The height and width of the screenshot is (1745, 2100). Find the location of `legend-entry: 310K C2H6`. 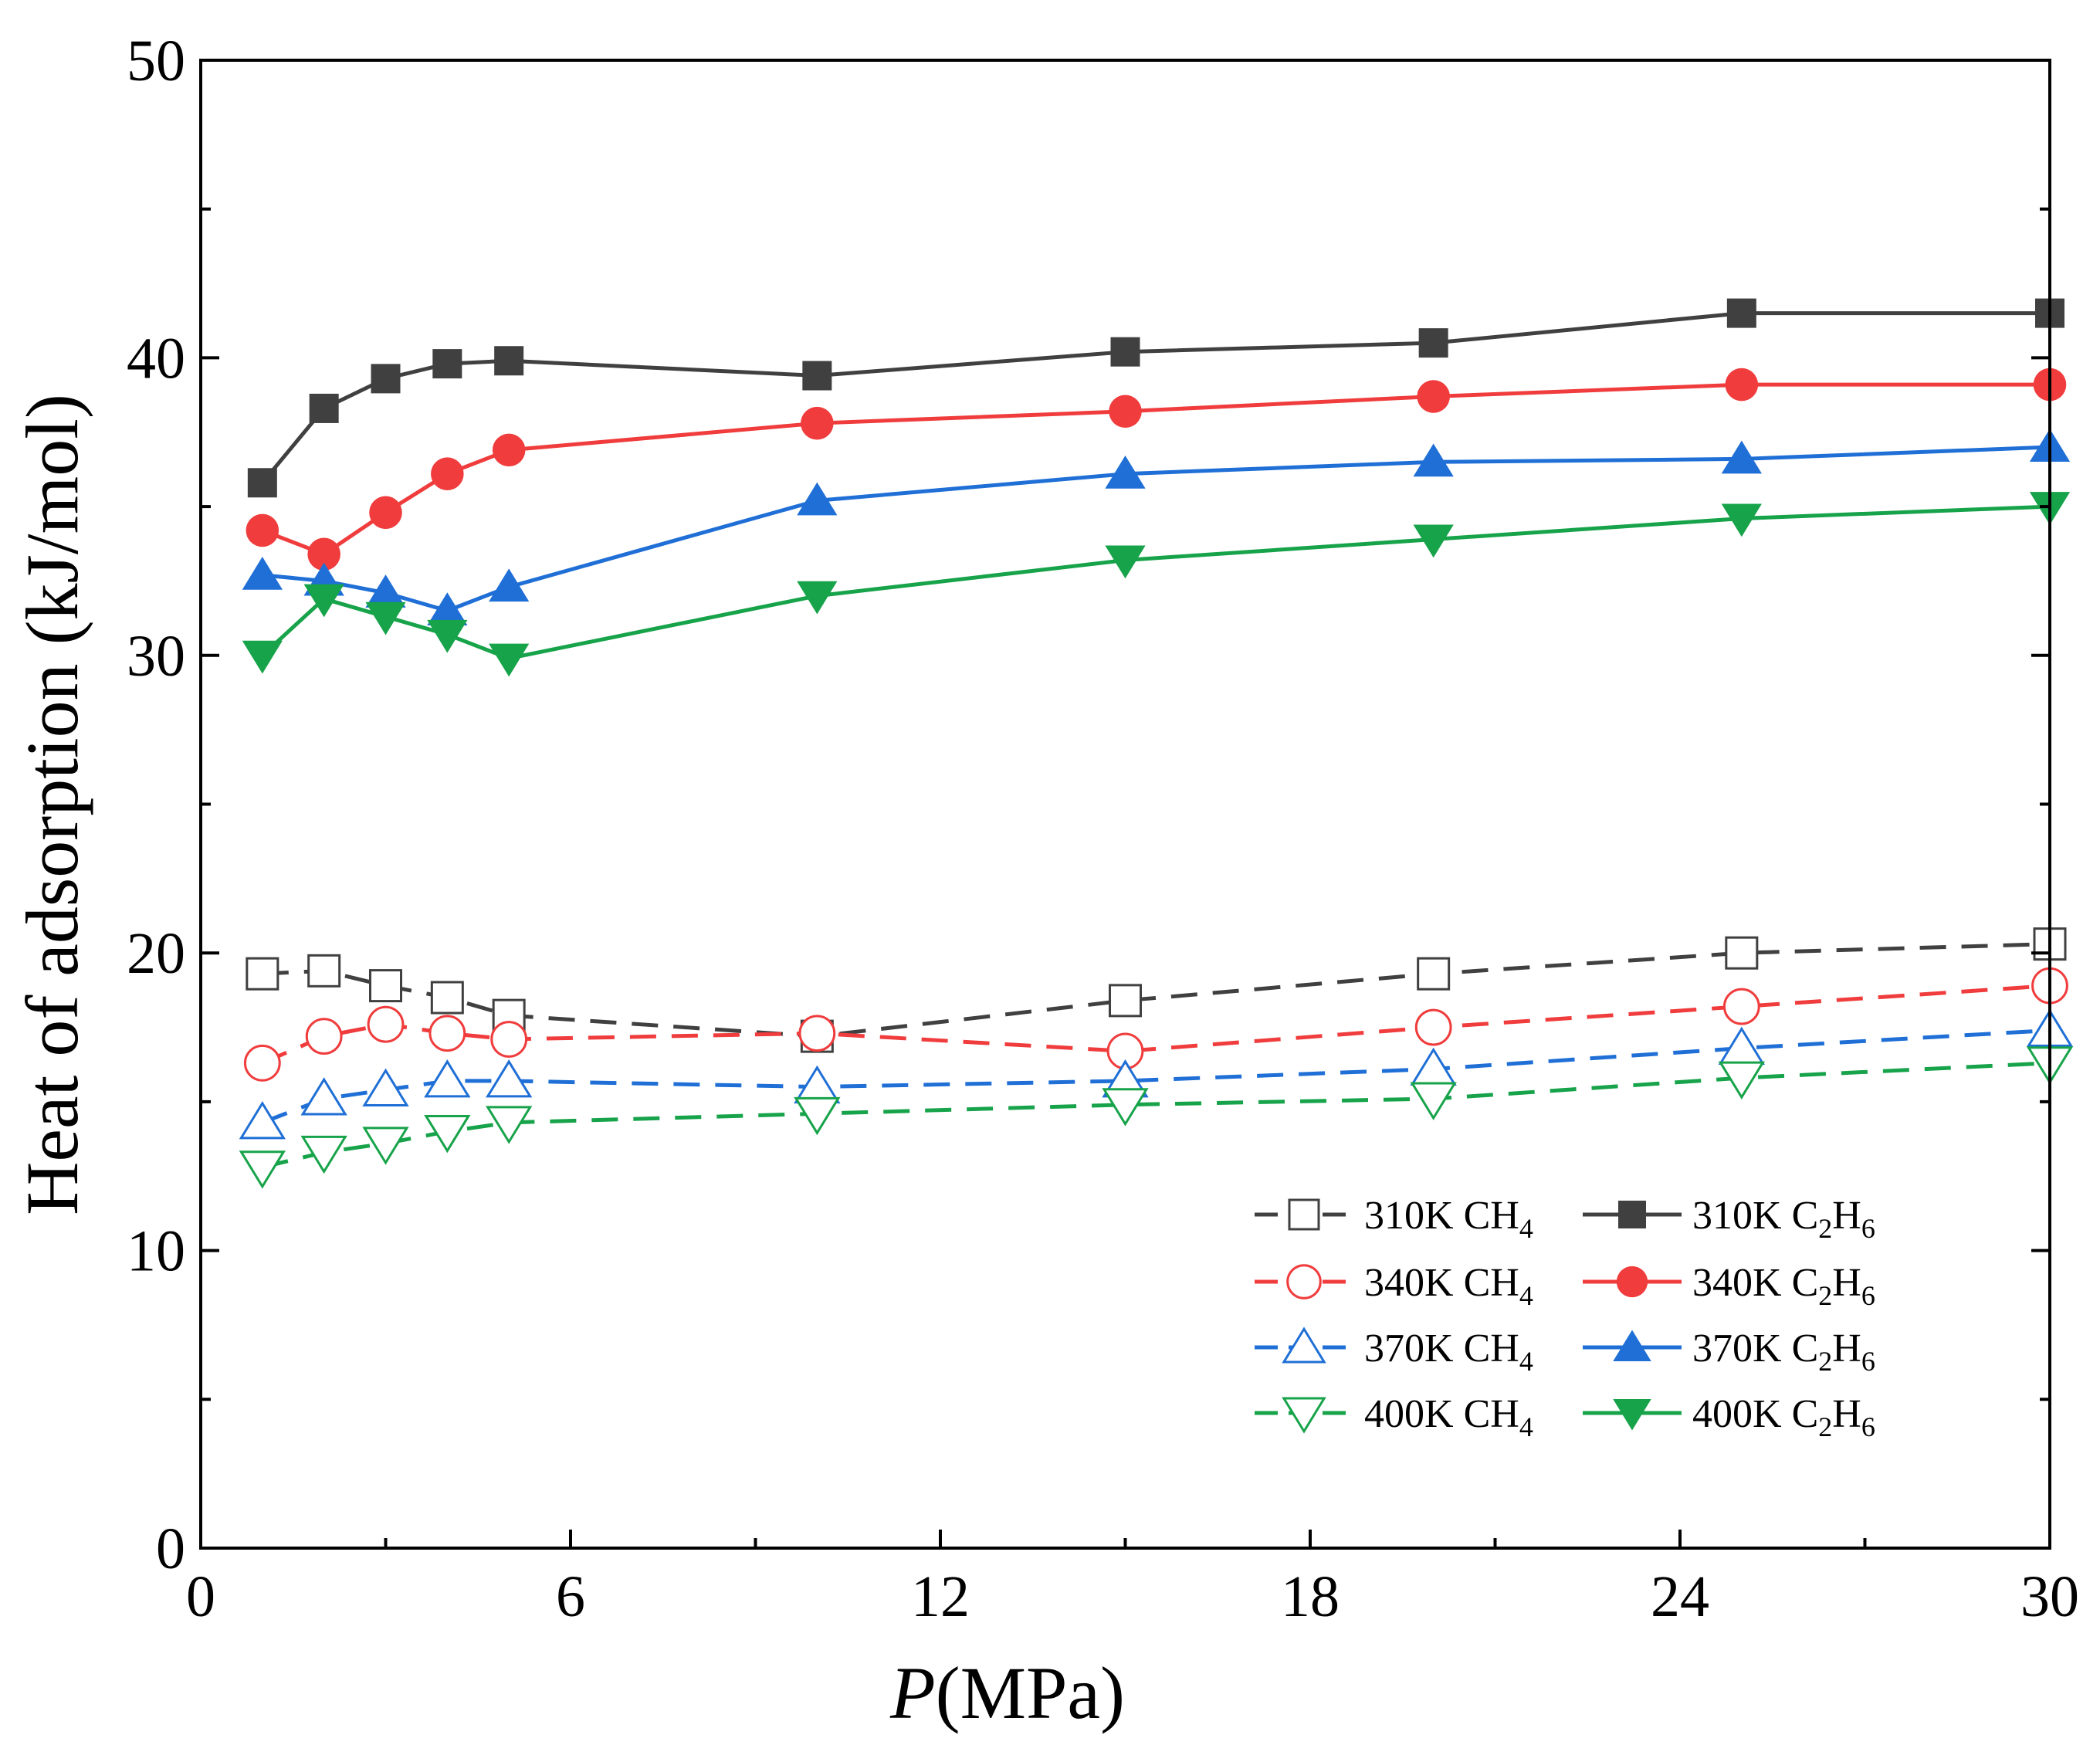

legend-entry: 310K C2H6 is located at coordinates (1729, 1219).